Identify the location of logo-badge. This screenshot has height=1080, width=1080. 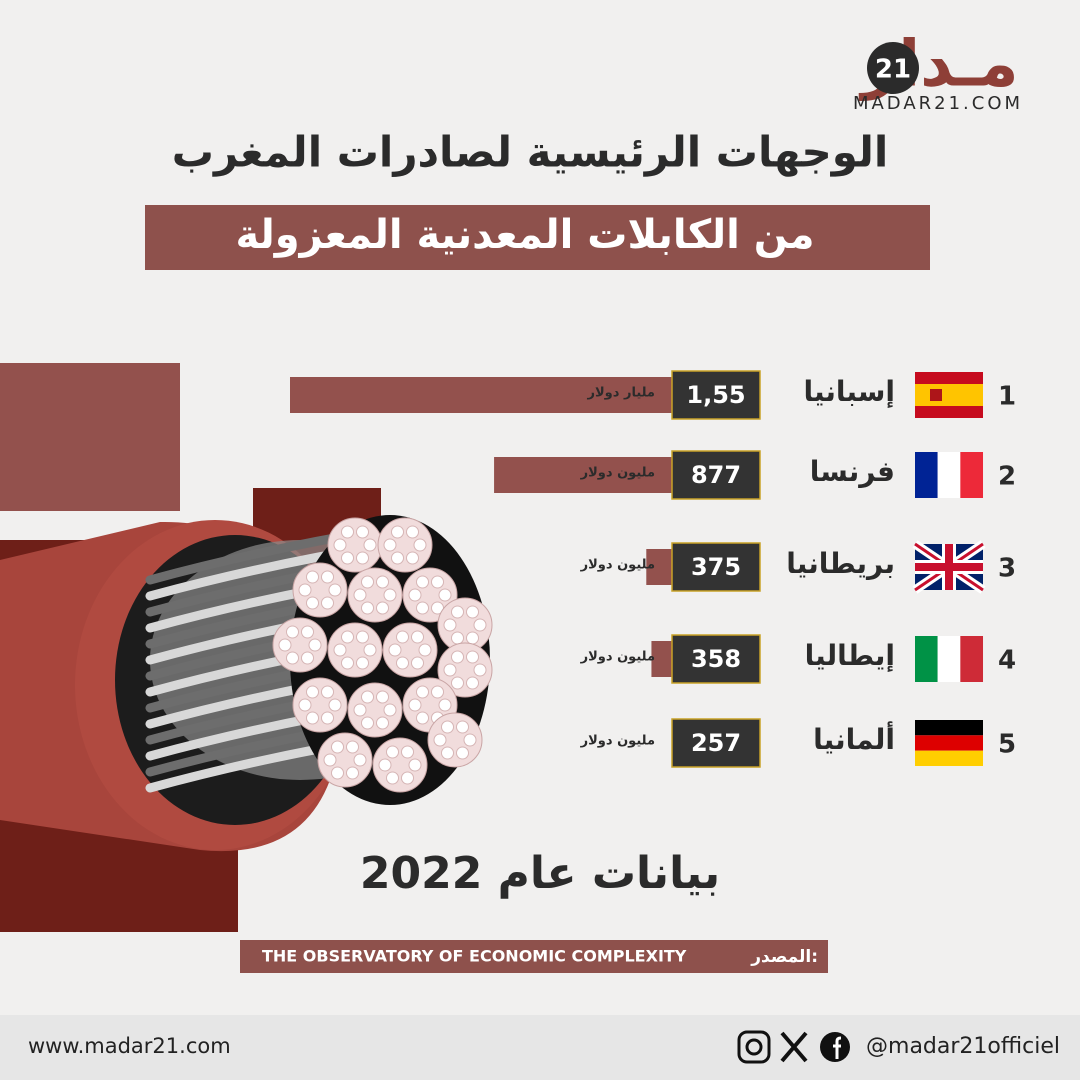
(893, 68).